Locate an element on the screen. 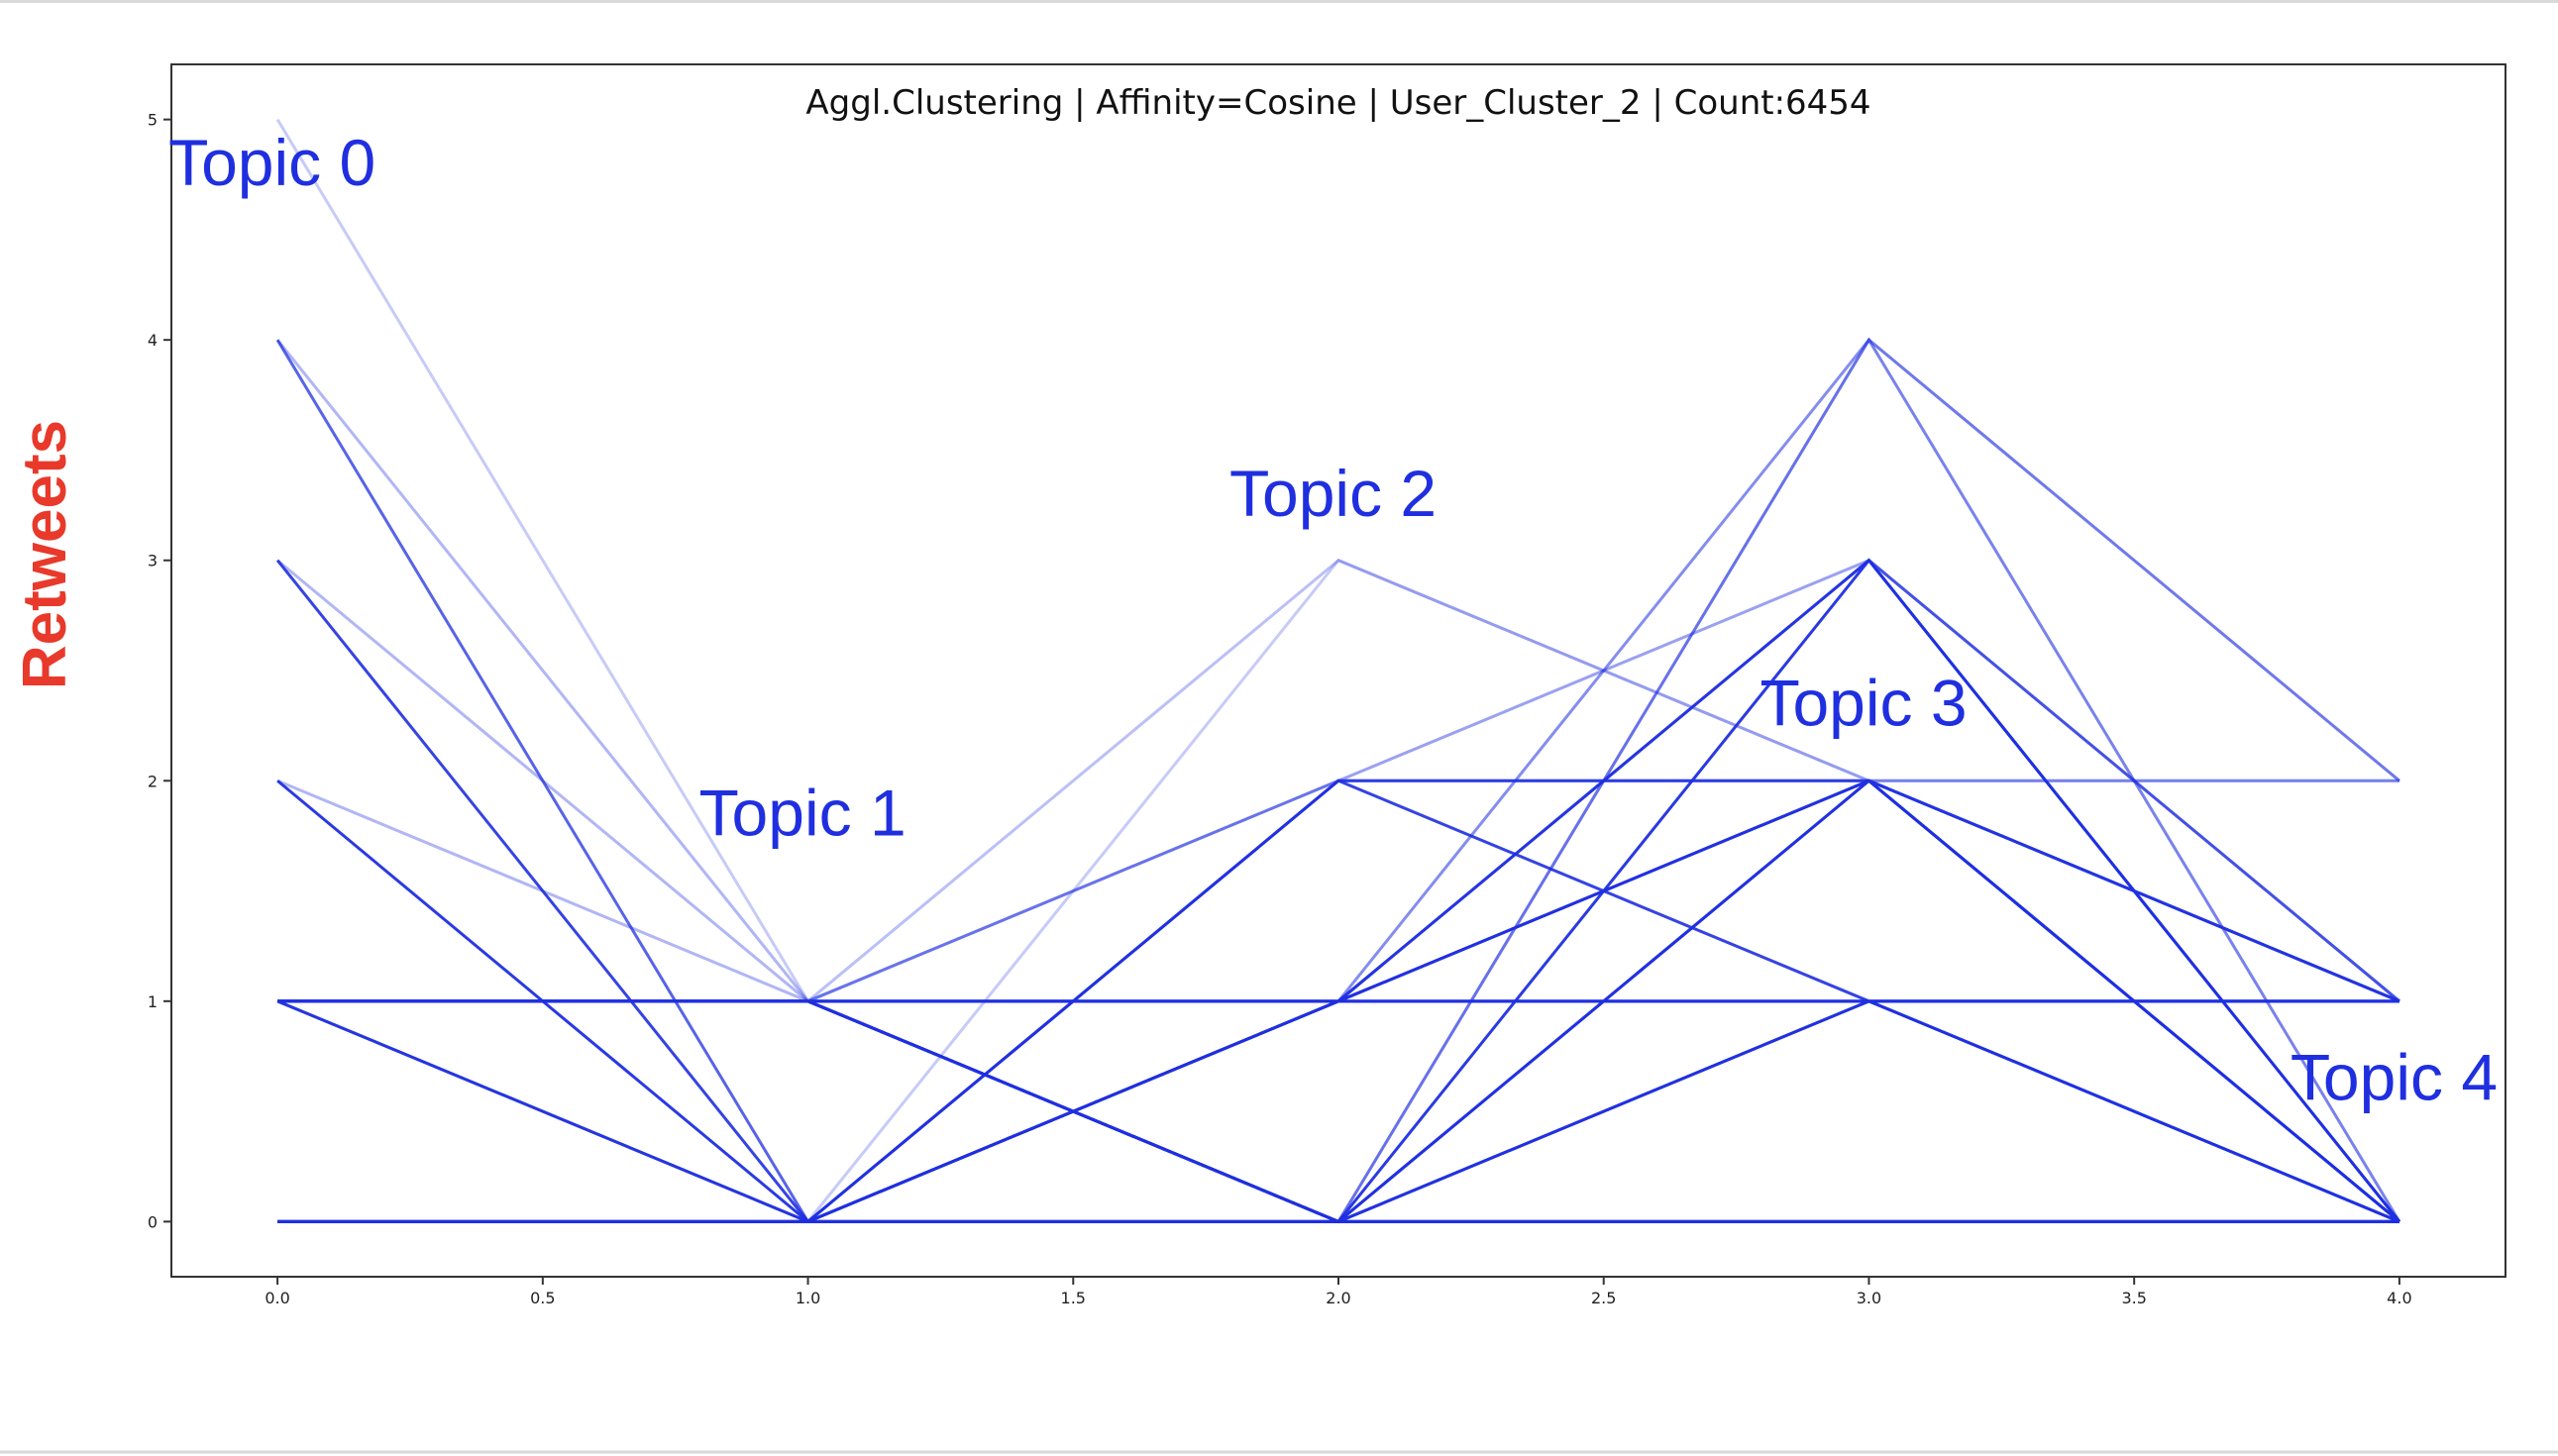  y-tick-label: 5 is located at coordinates (153, 120).